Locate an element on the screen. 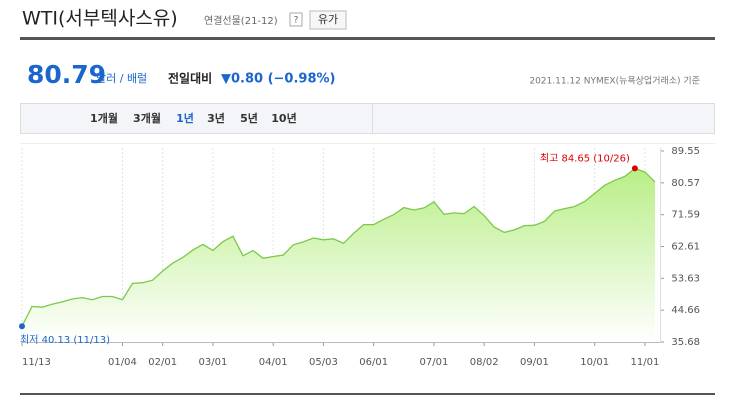 The height and width of the screenshot is (404, 730). x-tick-label: 02/01 is located at coordinates (162, 362).